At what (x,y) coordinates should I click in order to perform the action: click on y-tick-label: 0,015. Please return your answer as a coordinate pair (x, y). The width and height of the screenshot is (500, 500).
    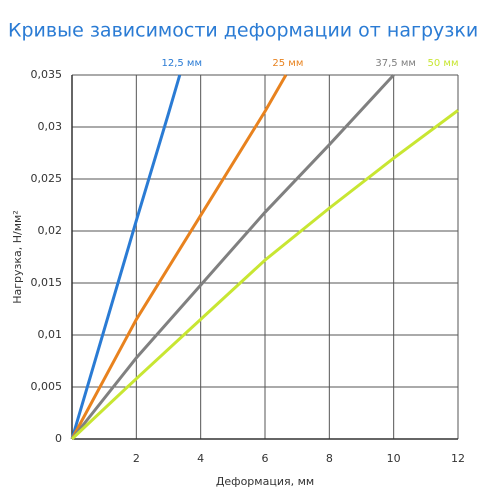
    Looking at the image, I should click on (47, 282).